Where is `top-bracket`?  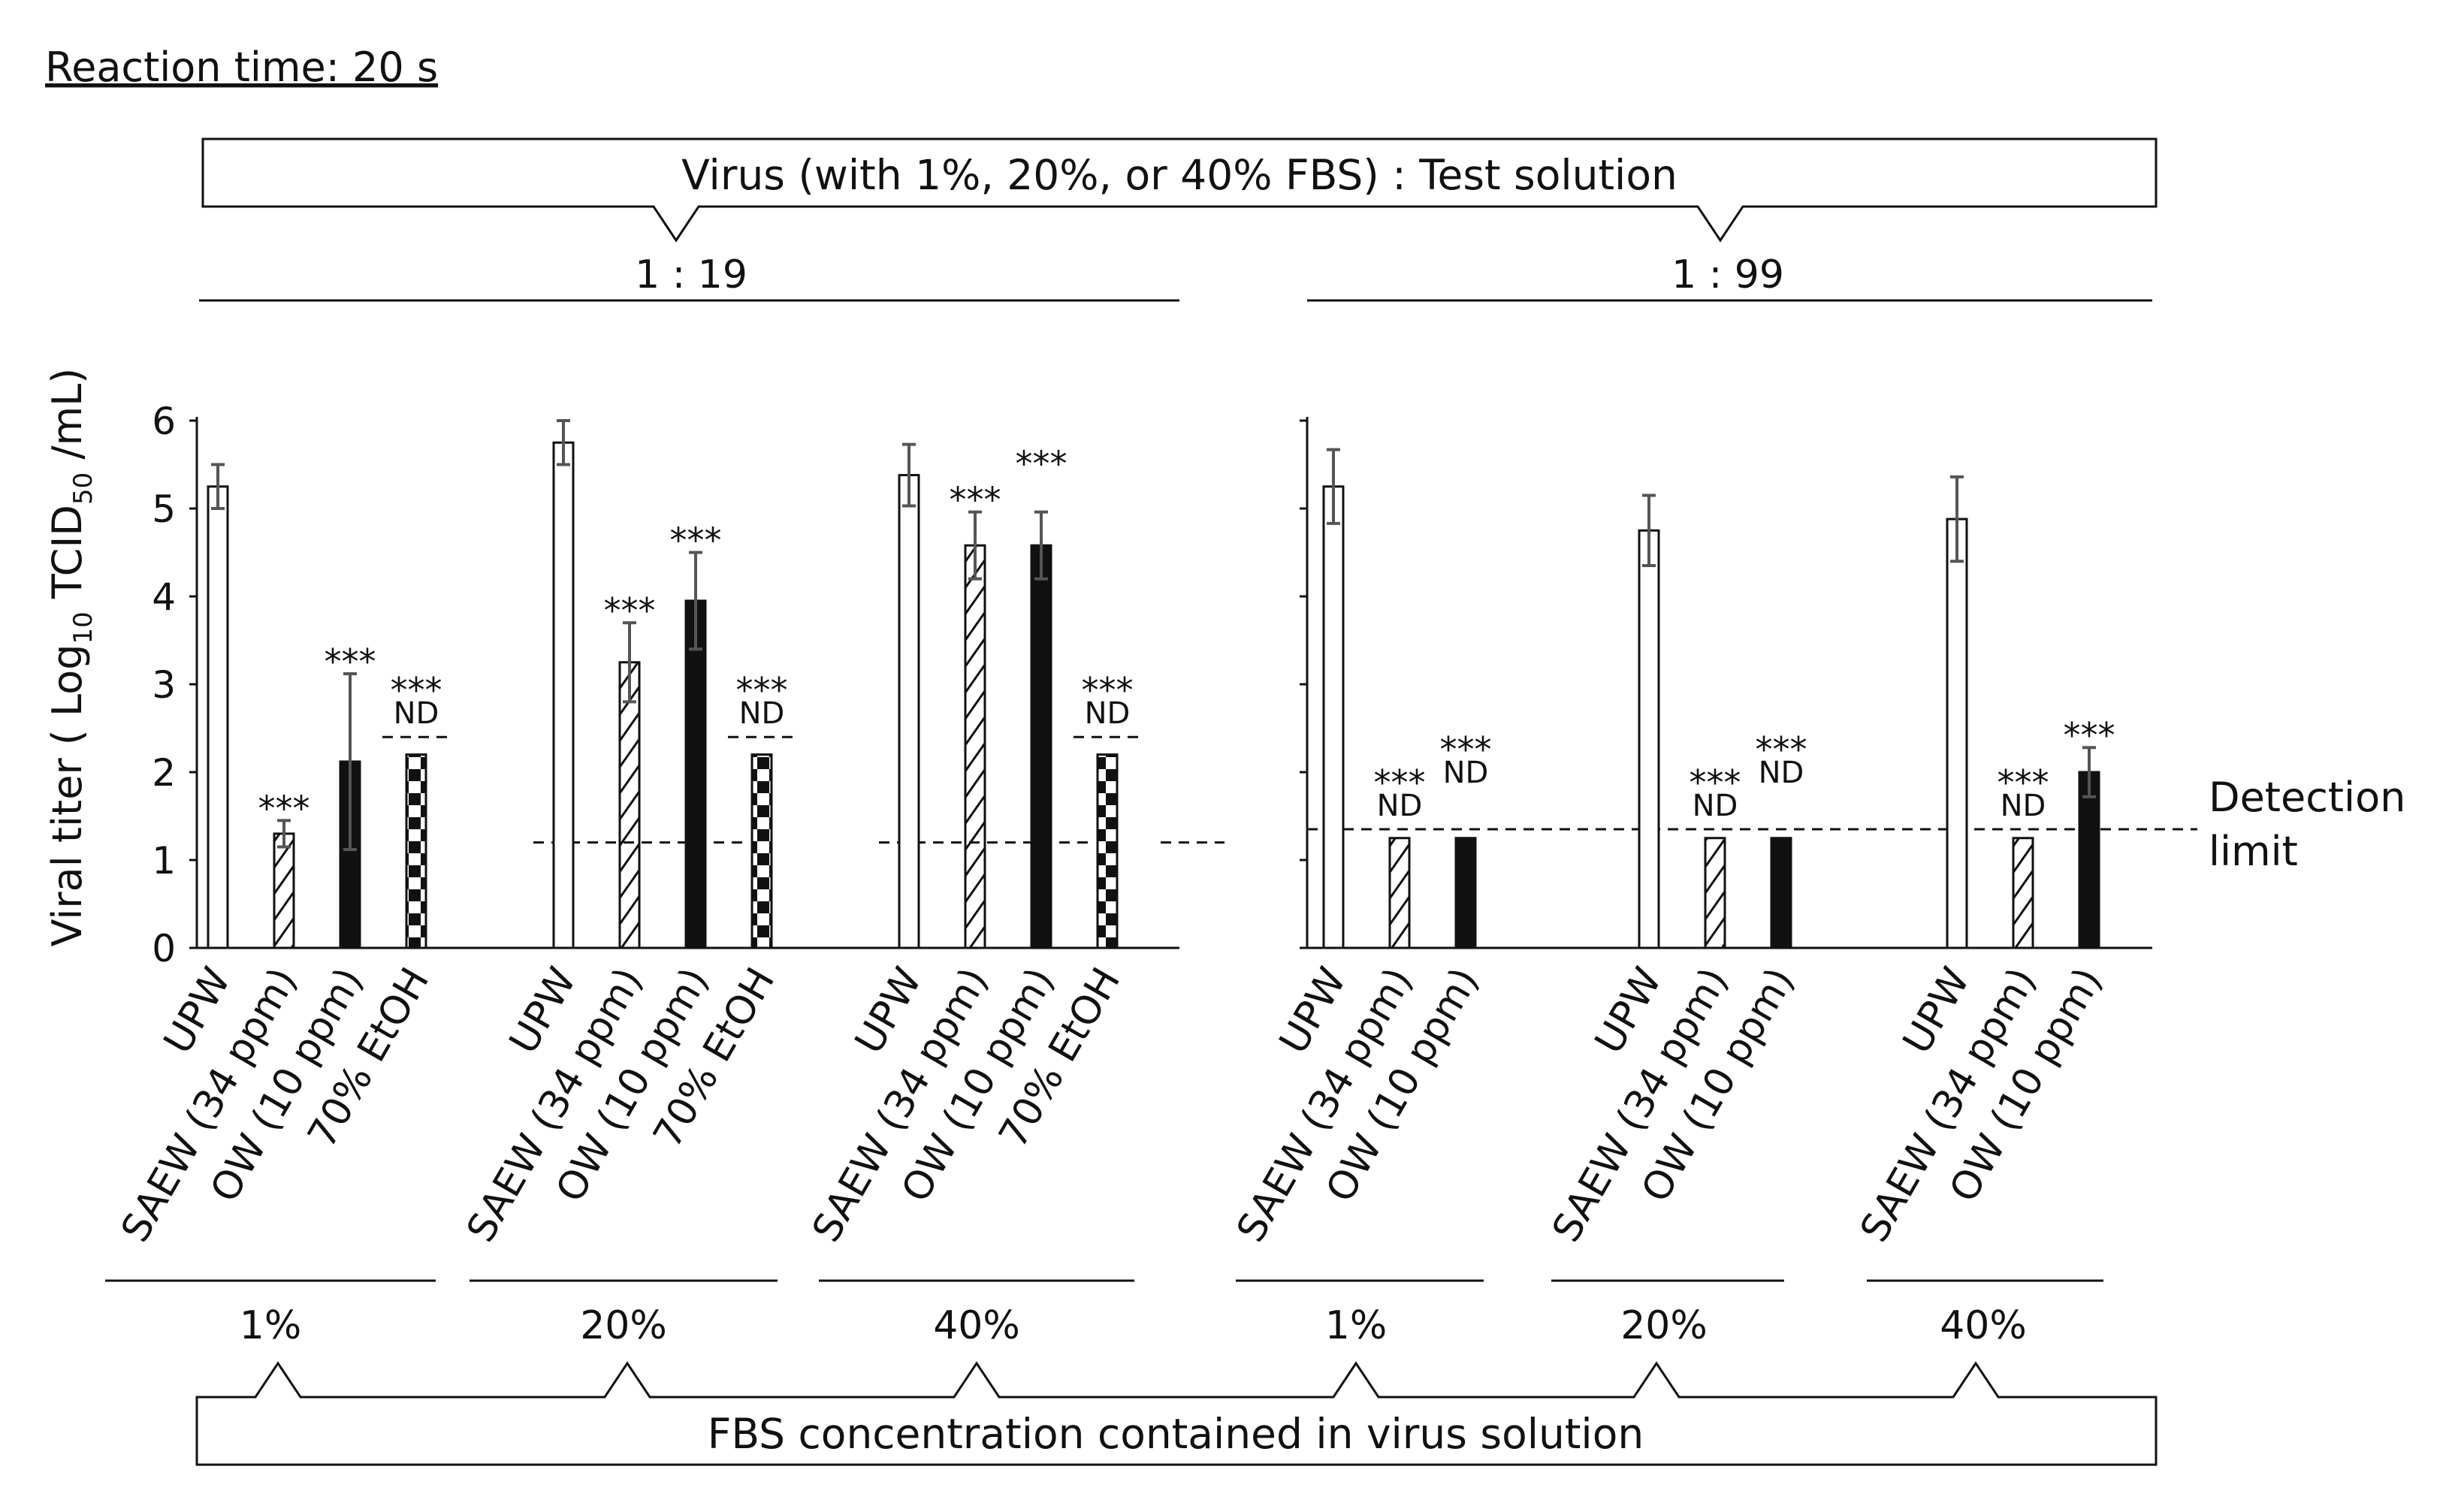
top-bracket is located at coordinates (1180, 190).